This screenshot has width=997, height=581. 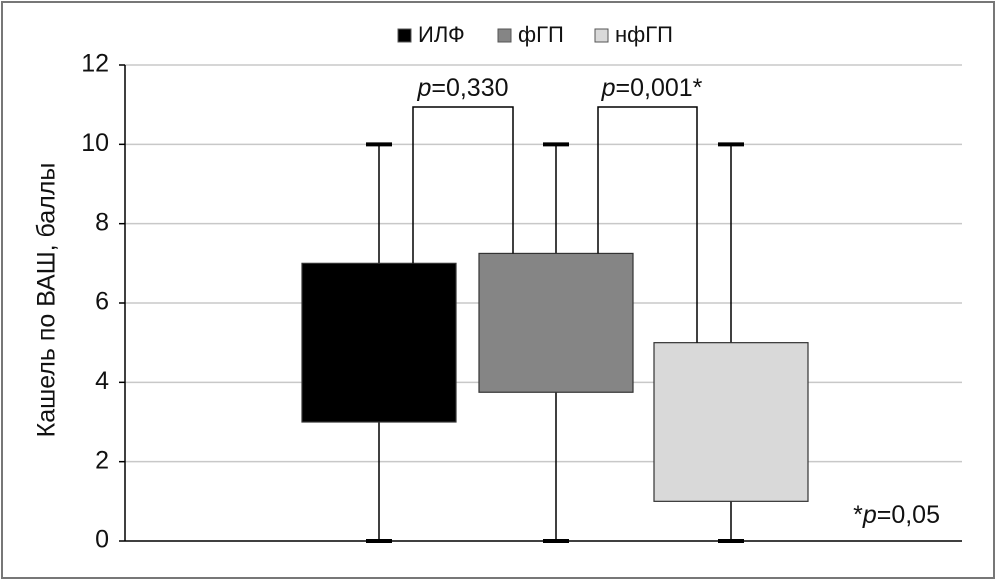 I want to click on y-tick-label: 2, so click(x=102, y=460).